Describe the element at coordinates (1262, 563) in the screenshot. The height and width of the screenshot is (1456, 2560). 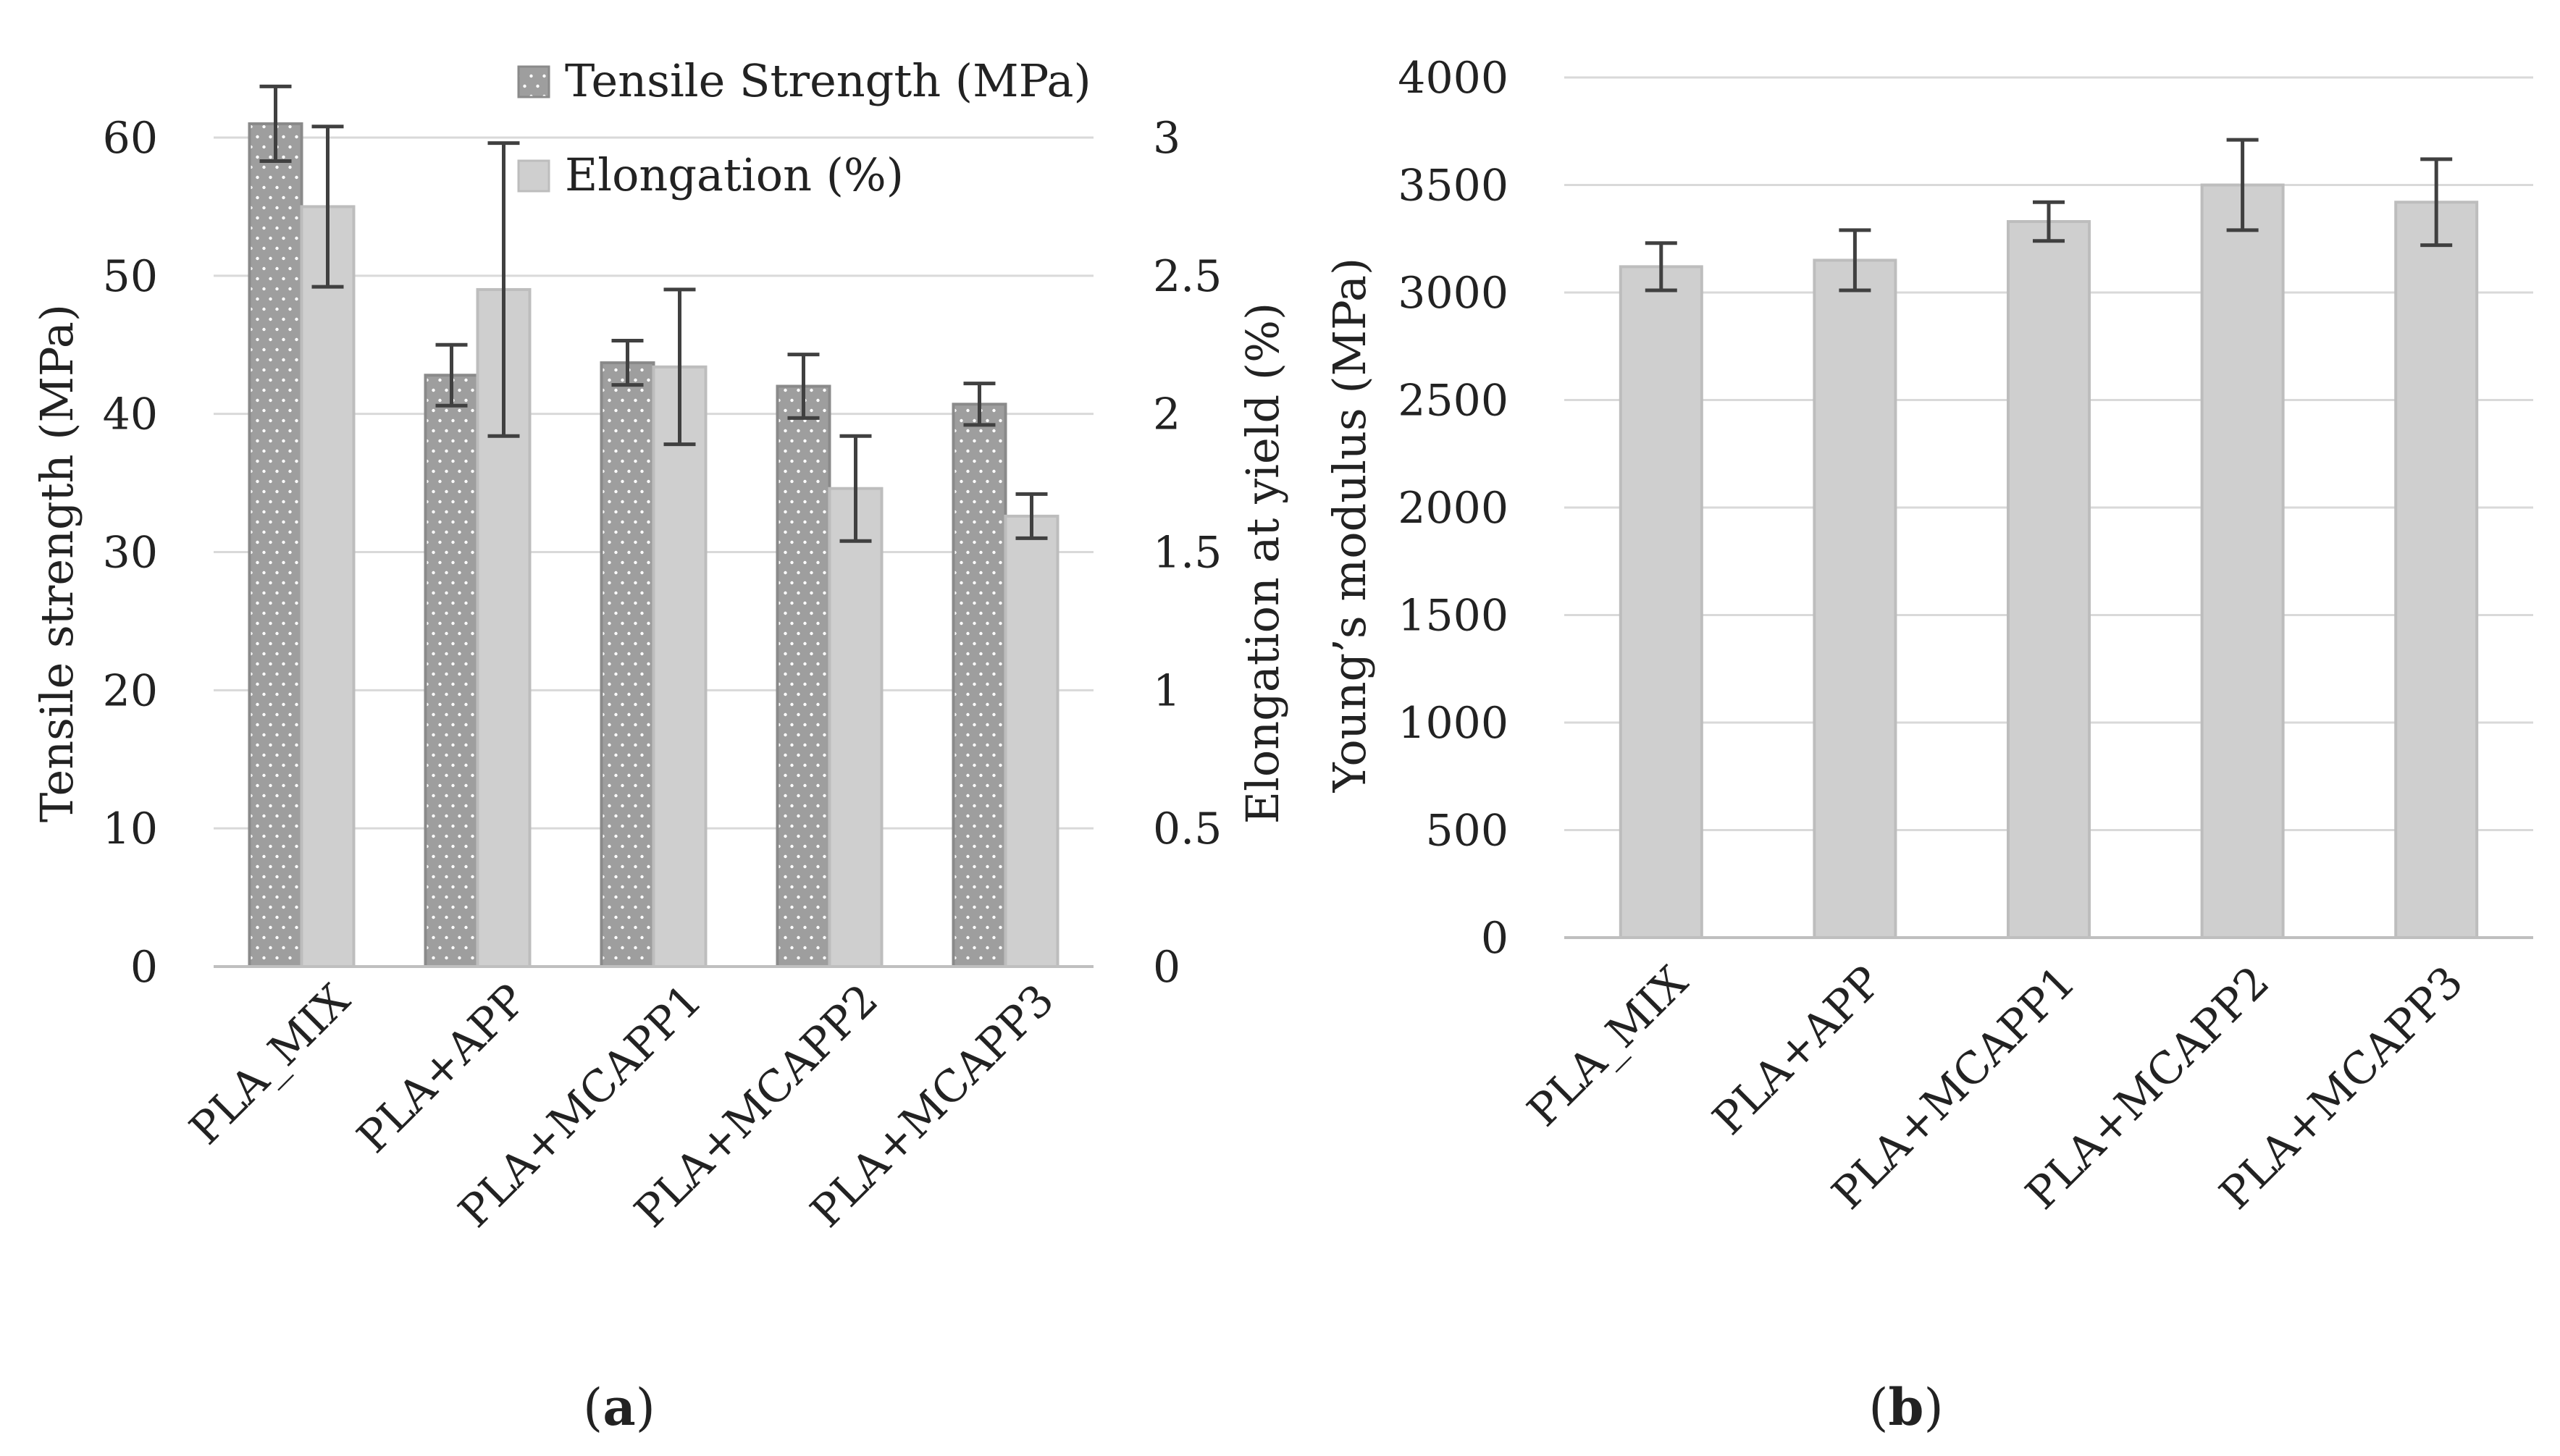
I see `panel-a-y2-axis-title: Elongation at yield (%)` at that location.